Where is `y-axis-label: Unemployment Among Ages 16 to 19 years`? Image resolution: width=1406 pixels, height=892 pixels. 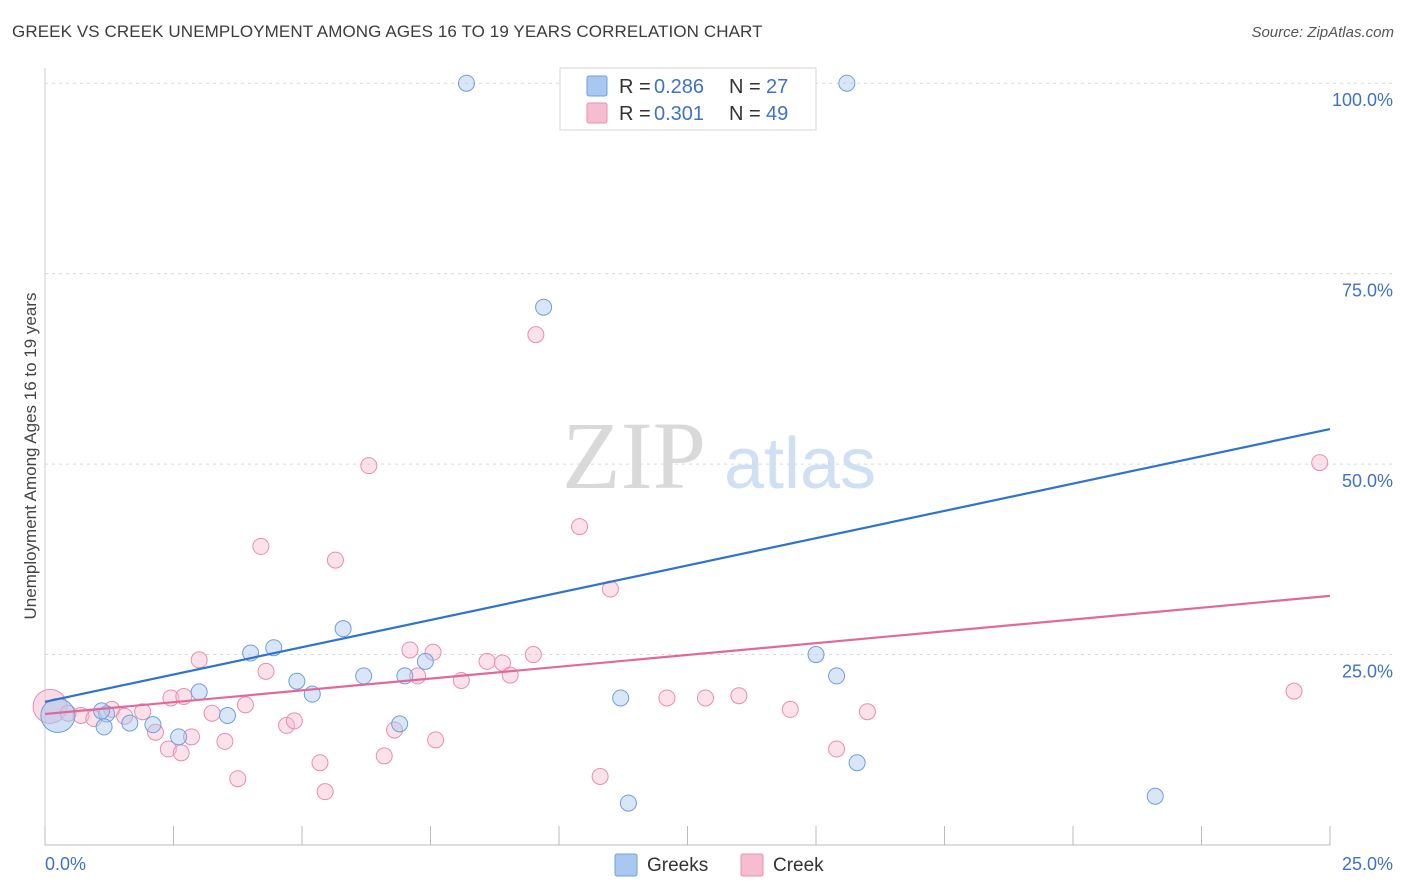
y-axis-label: Unemployment Among Ages 16 to 19 years is located at coordinates (30, 456).